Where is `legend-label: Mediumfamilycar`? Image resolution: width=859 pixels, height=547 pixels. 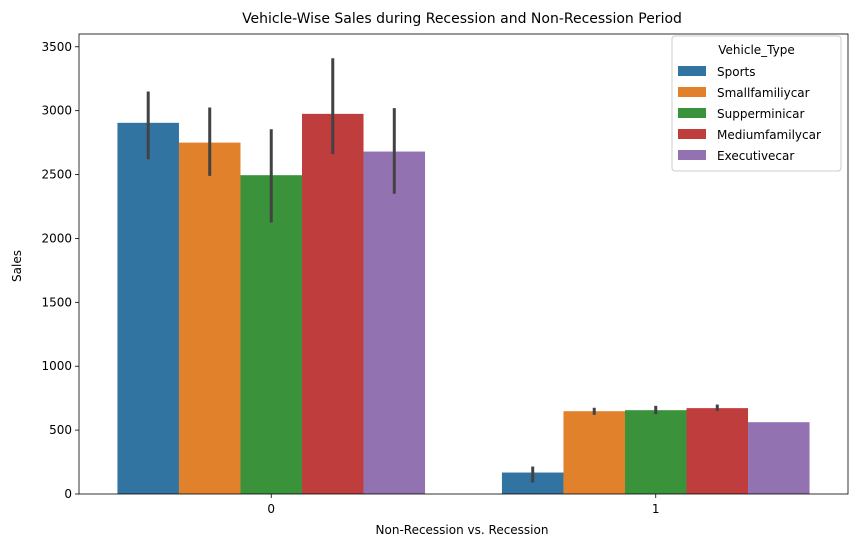 legend-label: Mediumfamilycar is located at coordinates (769, 135).